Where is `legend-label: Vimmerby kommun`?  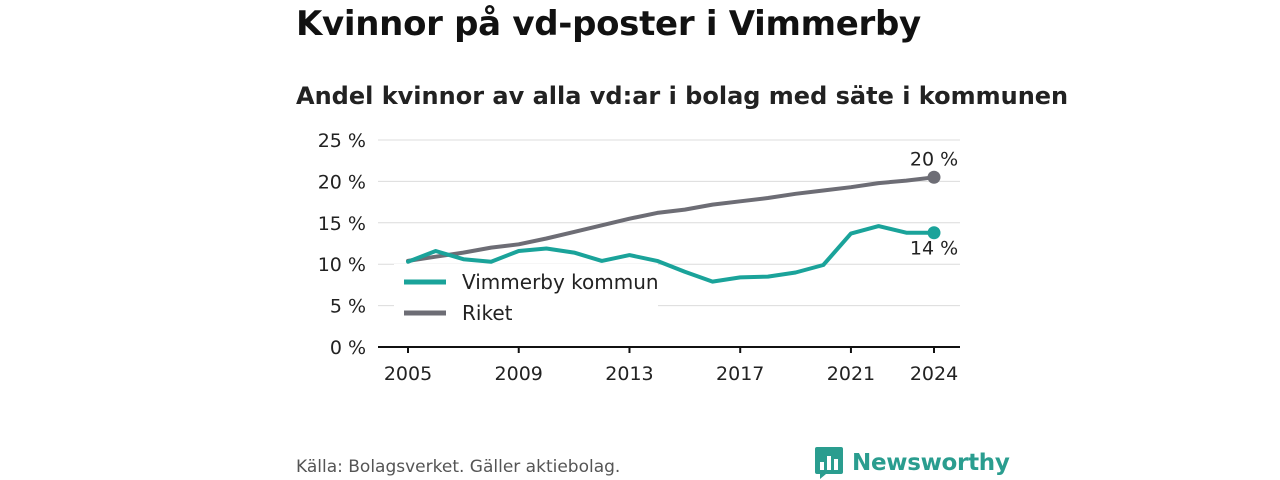
legend-label: Vimmerby kommun is located at coordinates (560, 282).